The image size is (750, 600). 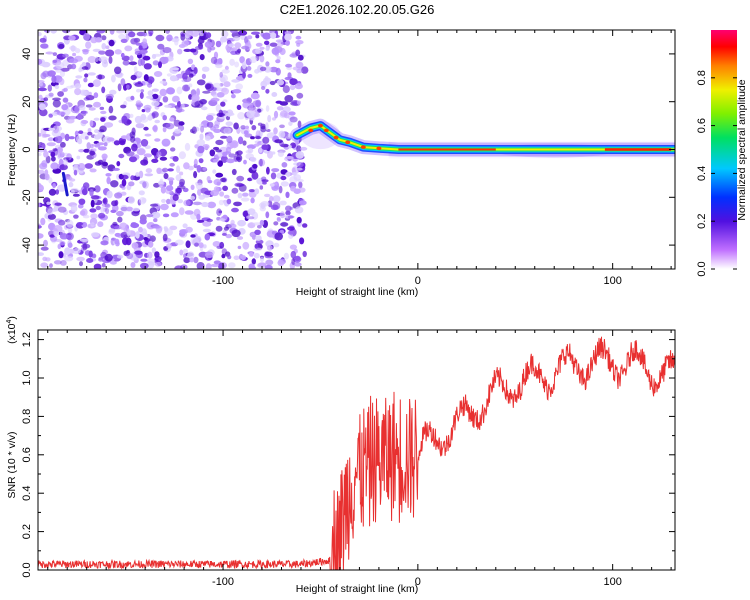 I want to click on snr-multiplier-label: (x104), so click(x=12, y=330).